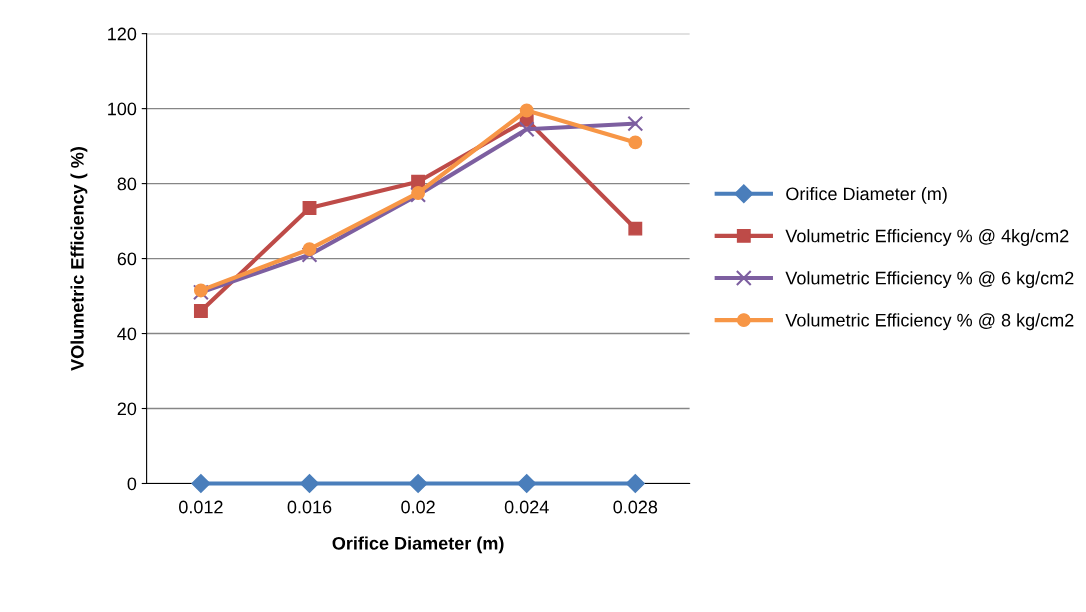 The image size is (1086, 612). What do you see at coordinates (866, 195) in the screenshot?
I see `legend-label: Orifice Diameter (m)` at bounding box center [866, 195].